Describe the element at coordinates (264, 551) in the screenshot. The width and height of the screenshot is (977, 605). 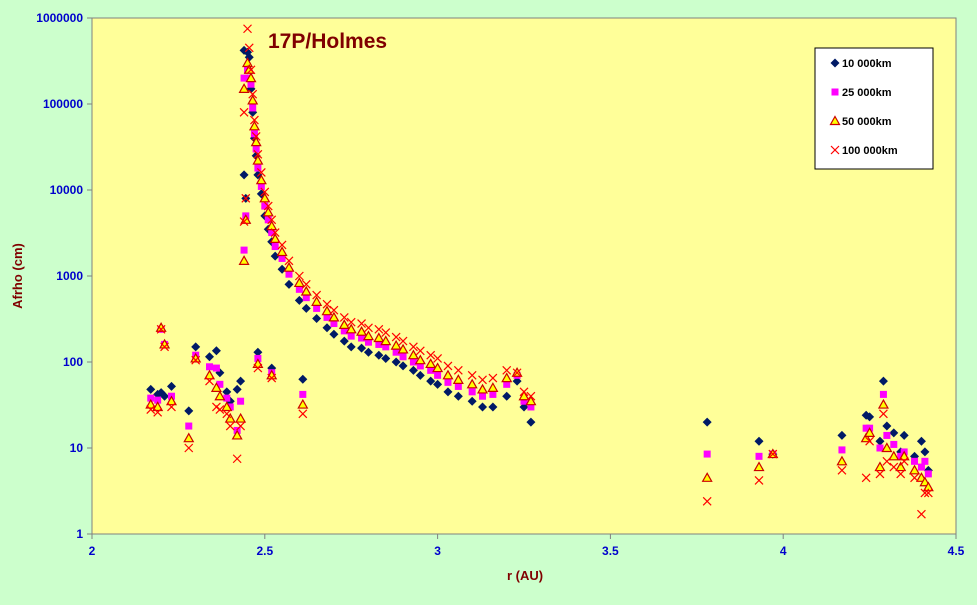
I see `x-tick-label: 2.5` at that location.